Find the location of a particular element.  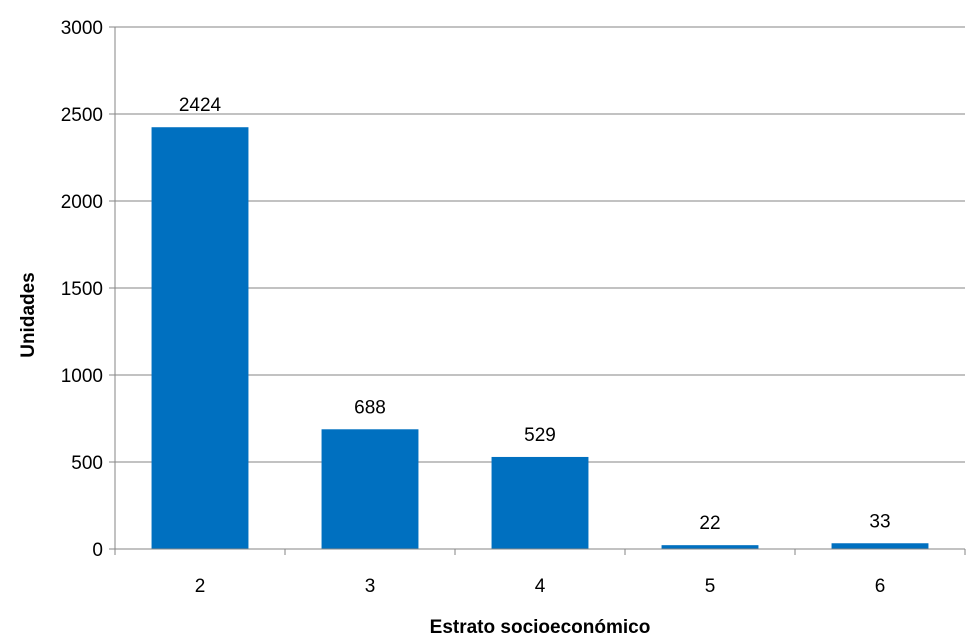

x-tick-label-6: 6 is located at coordinates (880, 586).